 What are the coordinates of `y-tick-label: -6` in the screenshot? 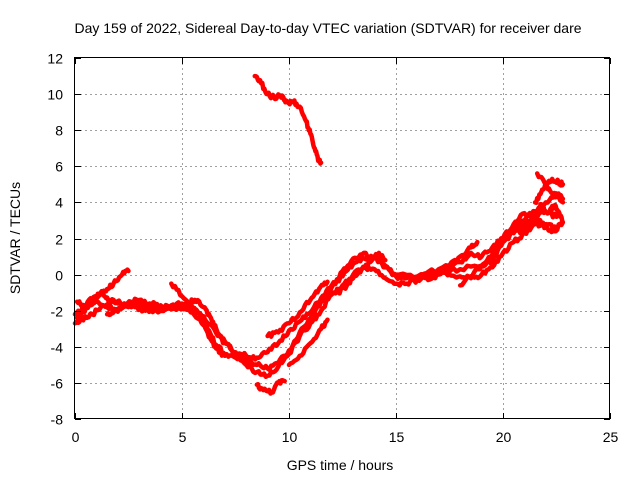 It's located at (57, 384).